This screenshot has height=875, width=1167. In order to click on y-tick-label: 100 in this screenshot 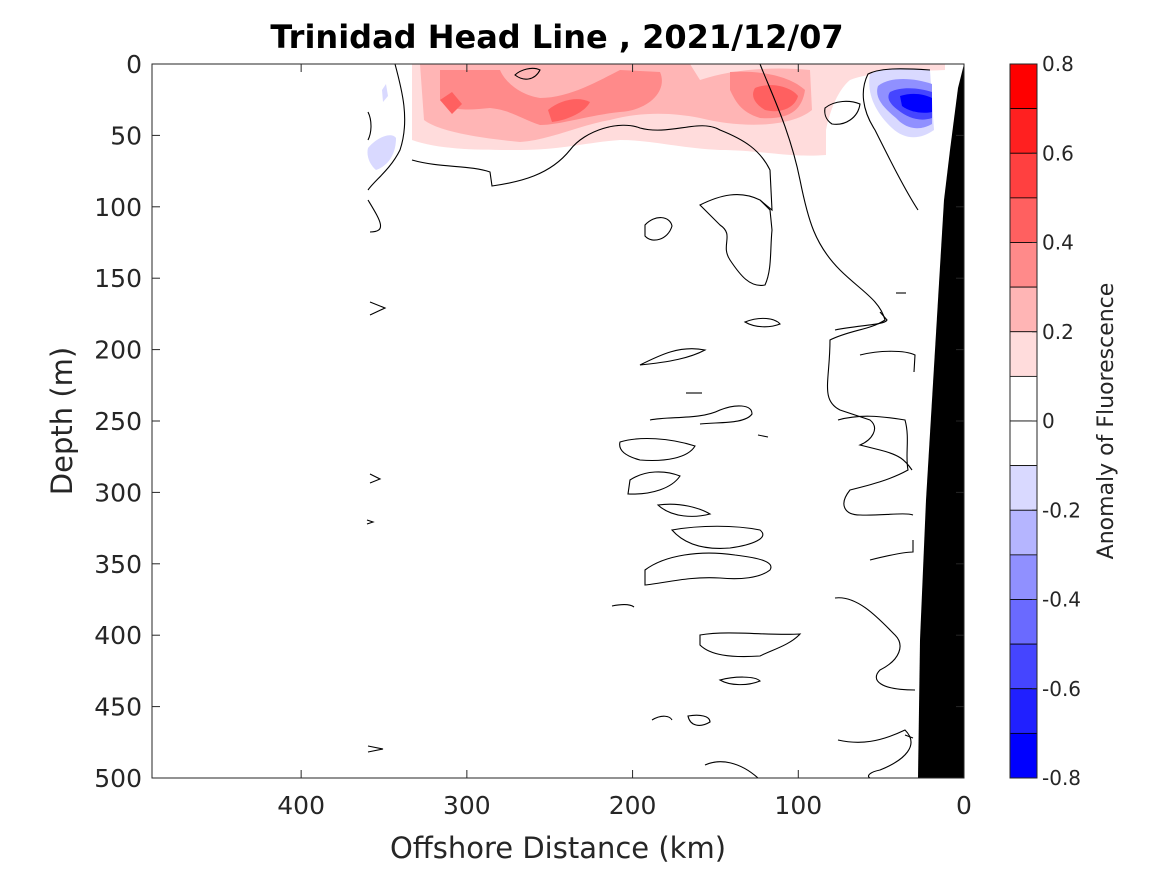, I will do `click(118, 207)`.